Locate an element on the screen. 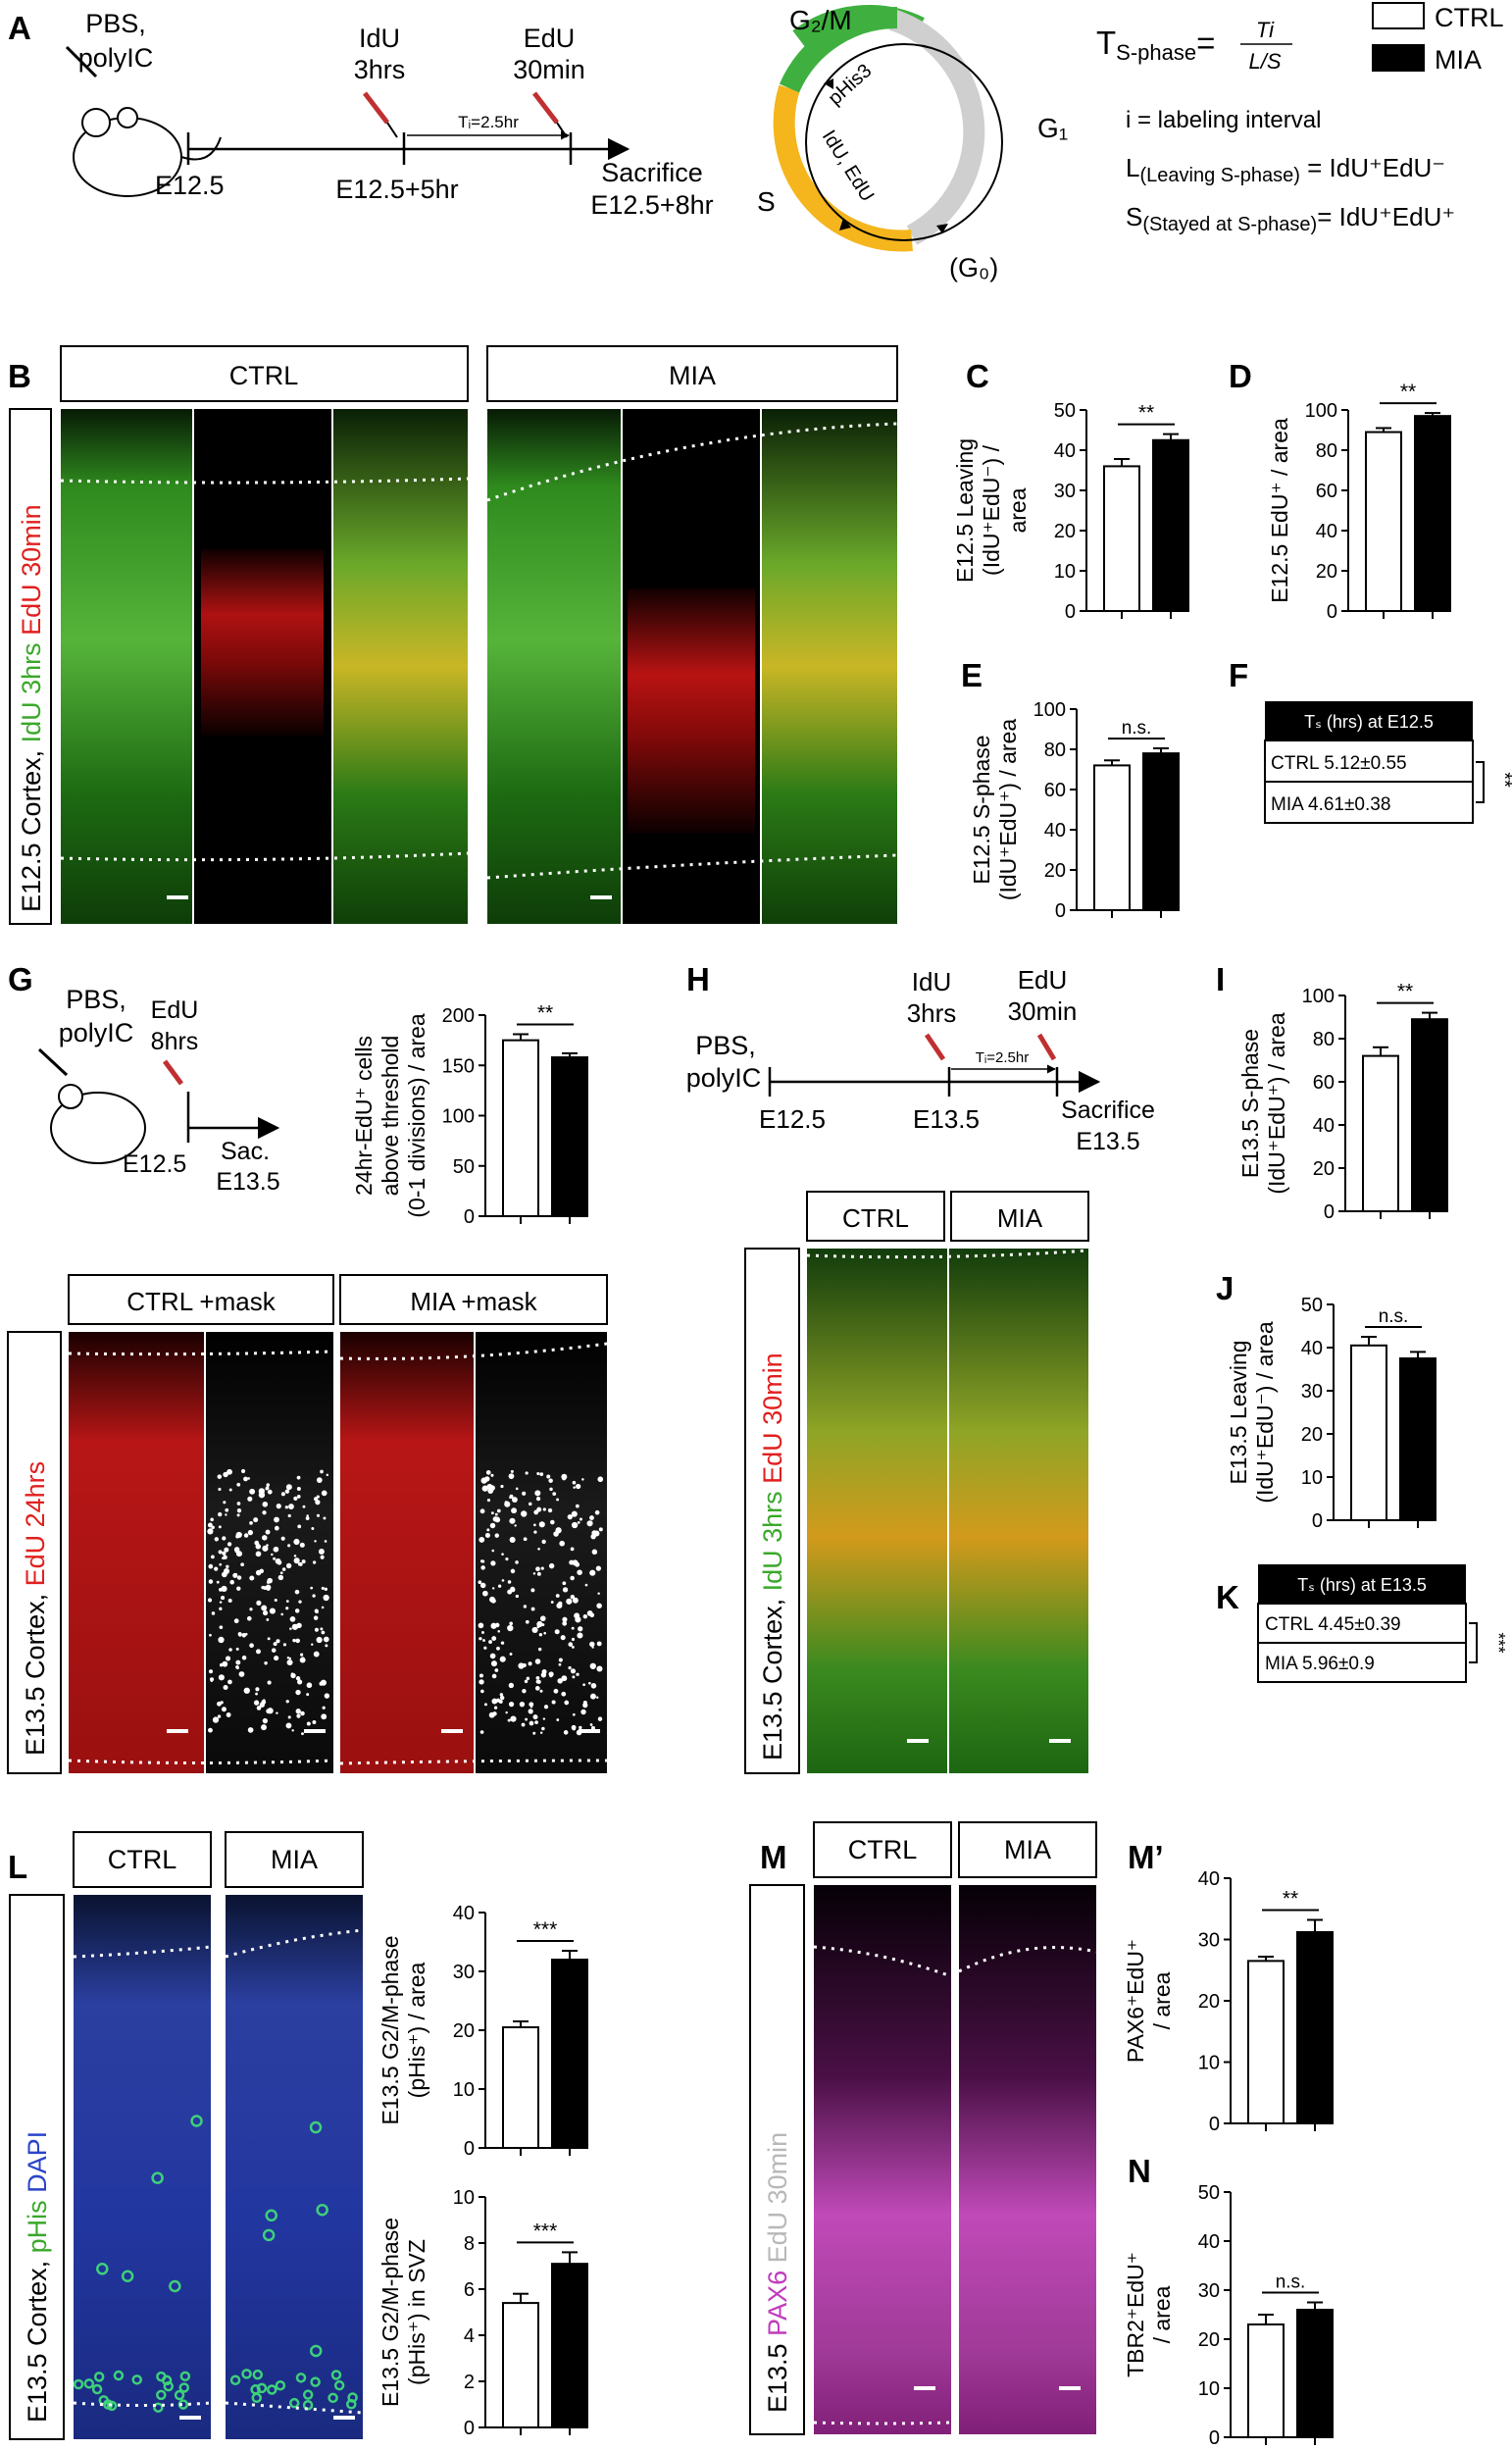 The image size is (1512, 2450). chart-L2: 0 2 4 6 8 10 *** E13.5 G2/M-phase(pHis⁺) in SVZ is located at coordinates (483, 2313).